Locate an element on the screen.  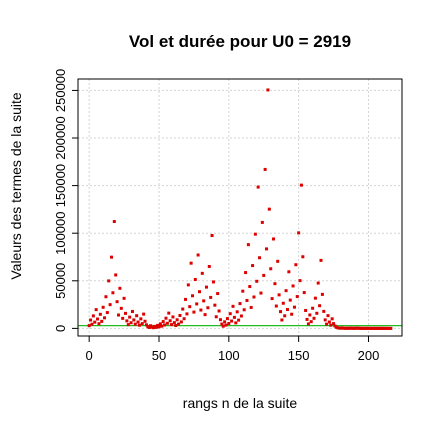
y-axis-label: Valeurs des termes de la suite is located at coordinates (16, 185).